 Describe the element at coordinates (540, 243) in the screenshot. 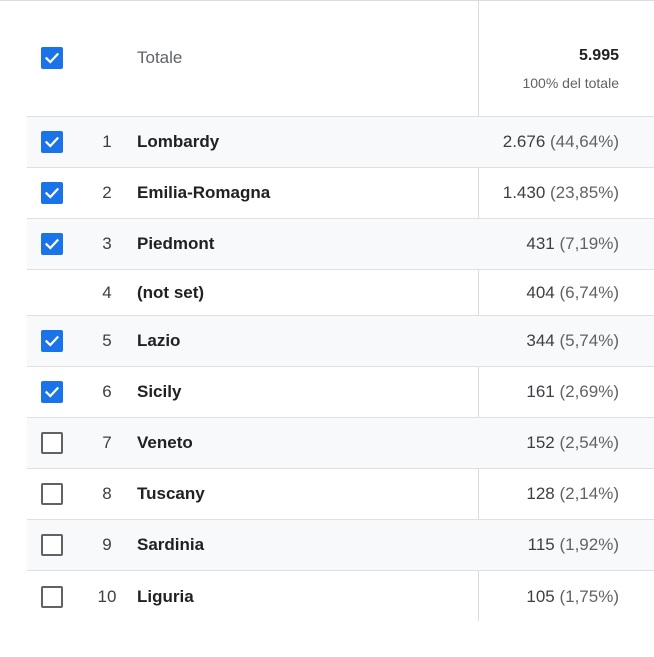

I see `users-count: 431` at that location.